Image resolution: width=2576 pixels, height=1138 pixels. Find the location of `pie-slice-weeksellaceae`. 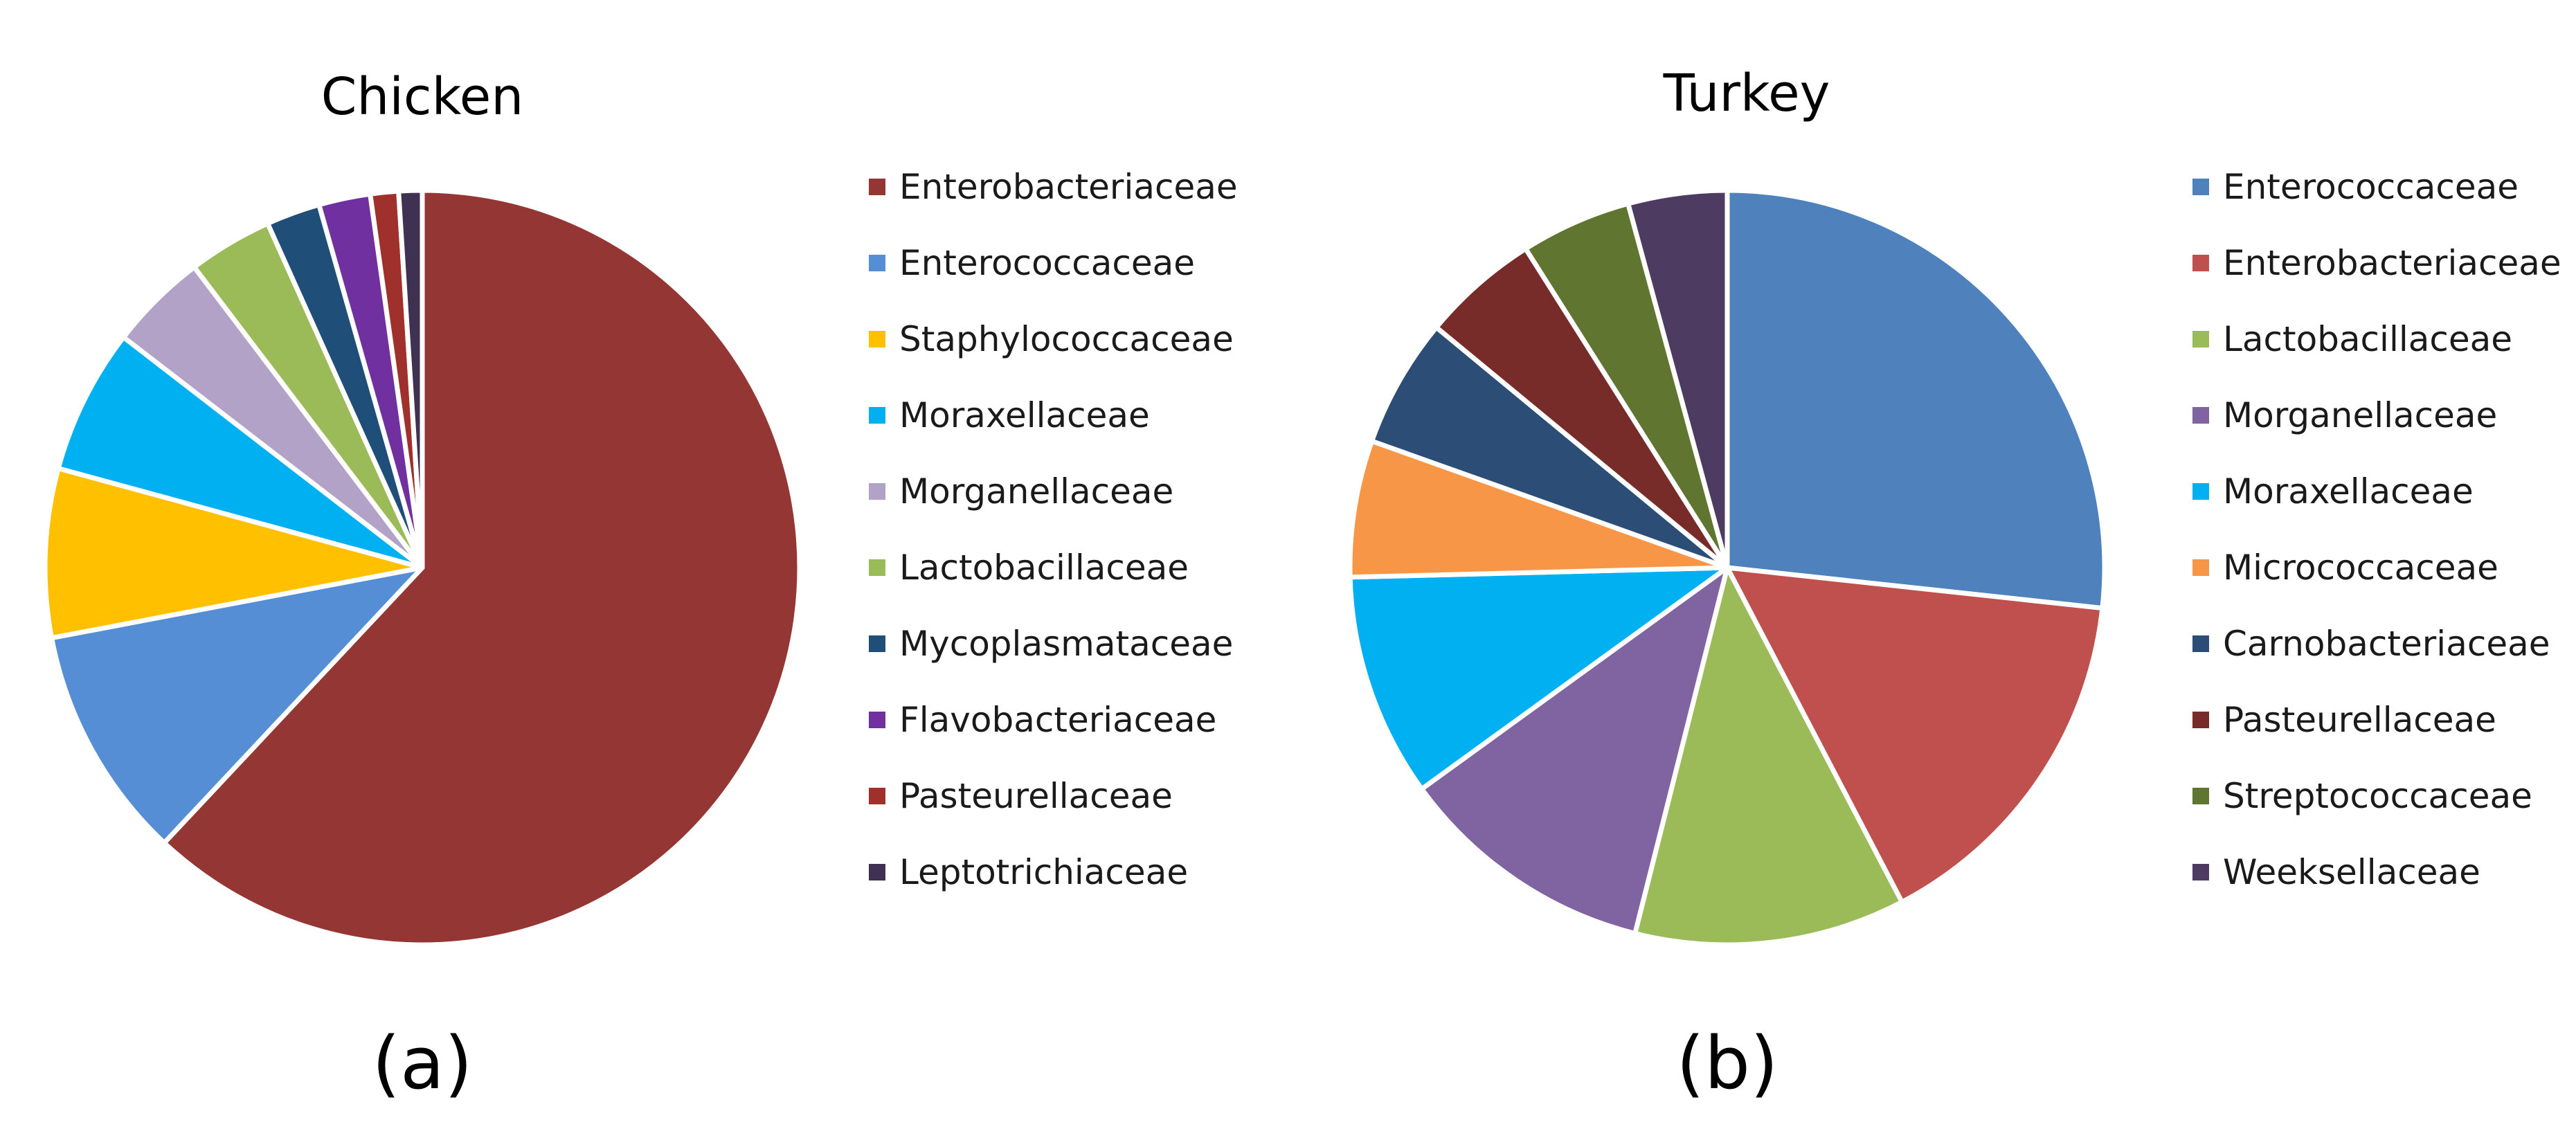

pie-slice-weeksellaceae is located at coordinates (1677, 379).